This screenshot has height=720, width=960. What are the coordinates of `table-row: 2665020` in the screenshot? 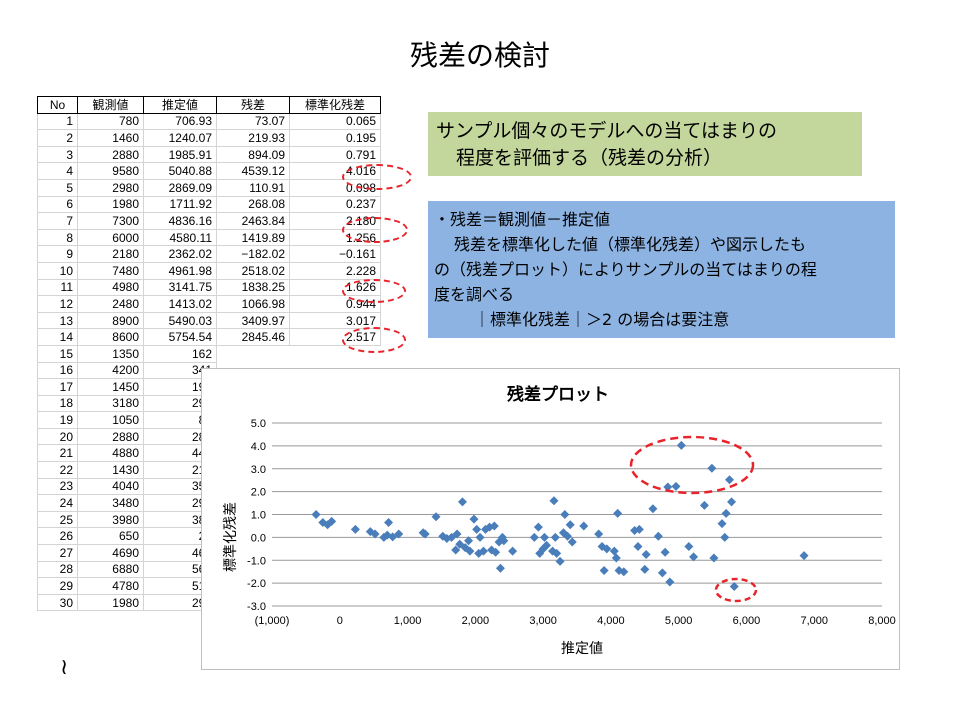 It's located at (209, 536).